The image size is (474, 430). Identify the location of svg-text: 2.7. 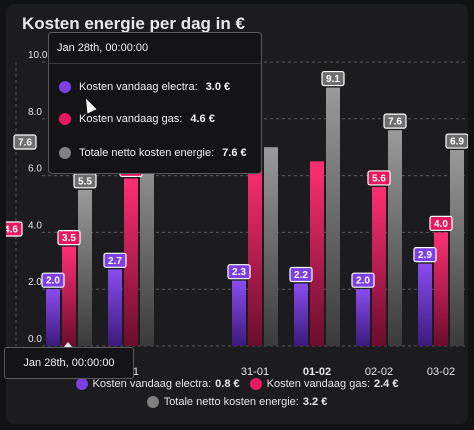
(115, 261).